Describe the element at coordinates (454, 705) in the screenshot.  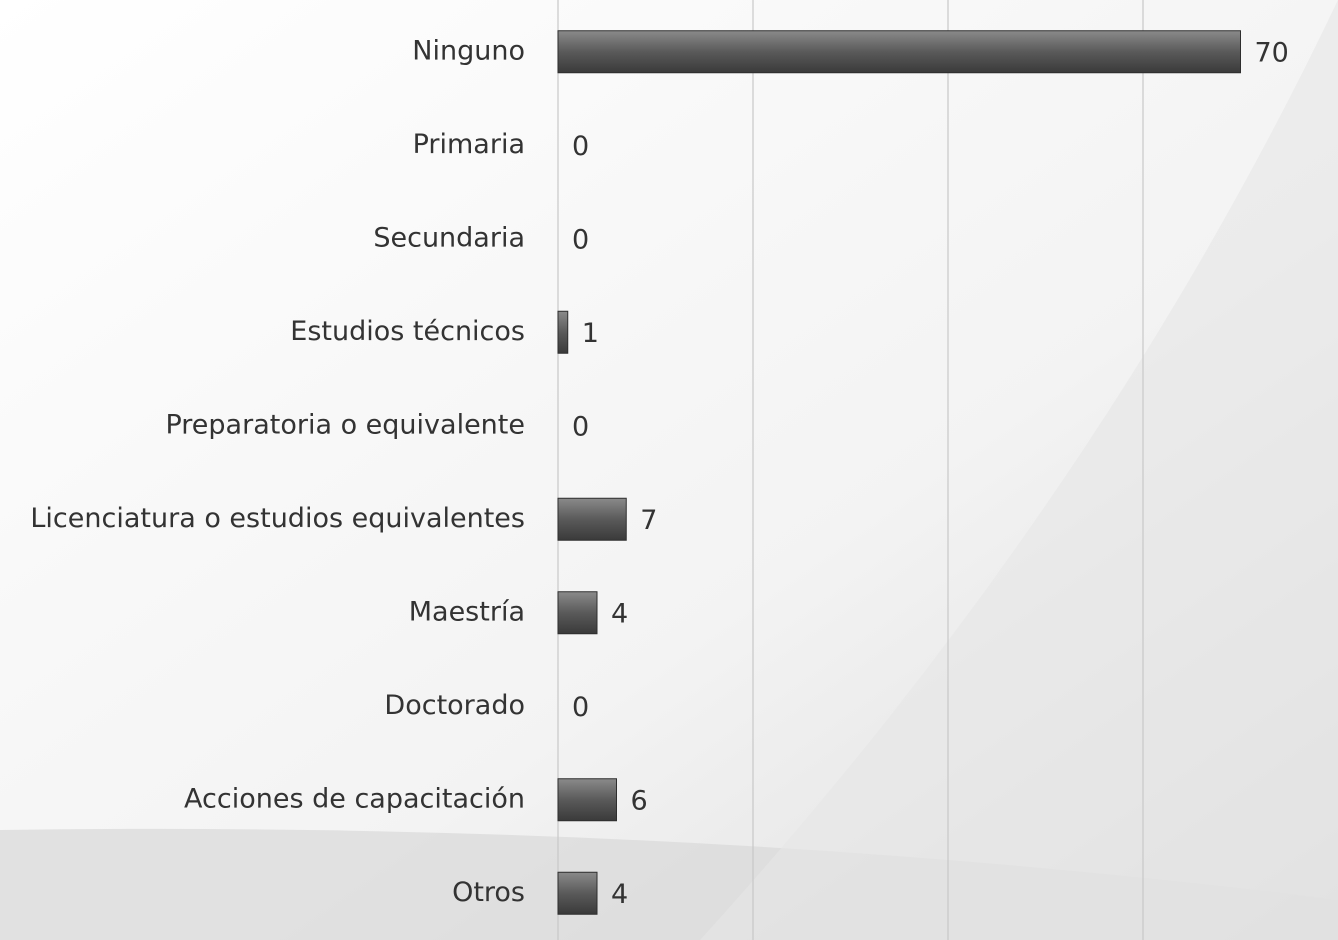
I see `category-label: Doctorado` at that location.